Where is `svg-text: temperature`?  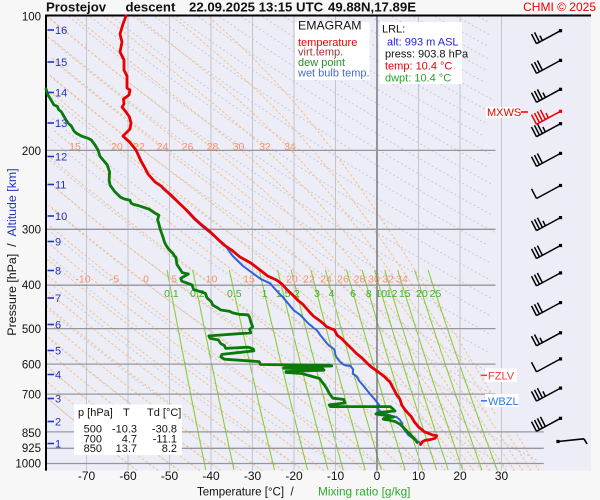
svg-text: temperature is located at coordinates (327, 43).